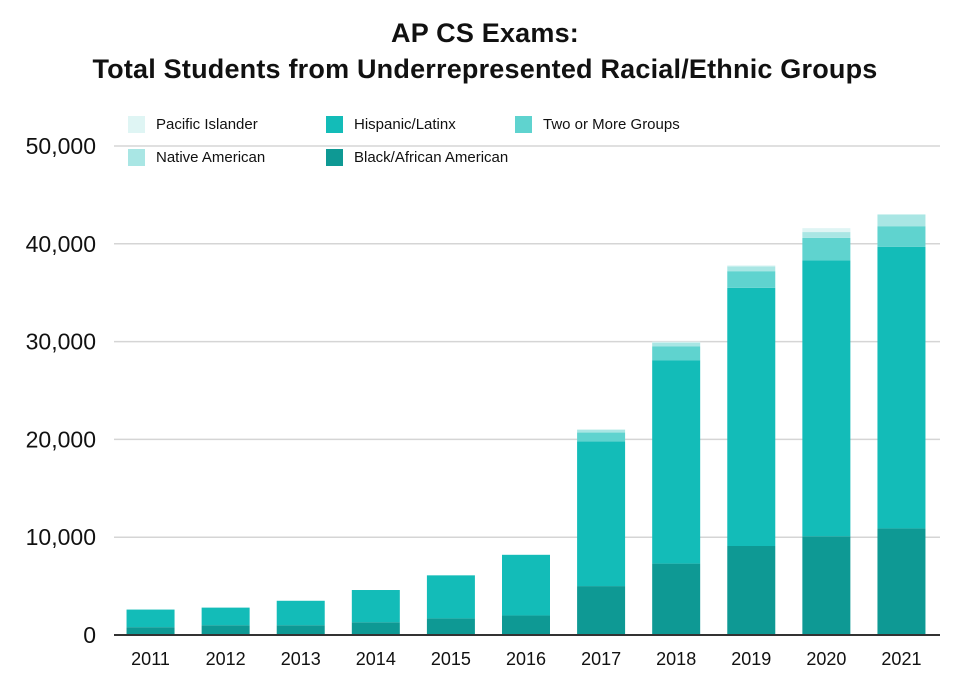 Image resolution: width=970 pixels, height=700 pixels. I want to click on legend-item: Hispanic/Latinx, so click(391, 124).